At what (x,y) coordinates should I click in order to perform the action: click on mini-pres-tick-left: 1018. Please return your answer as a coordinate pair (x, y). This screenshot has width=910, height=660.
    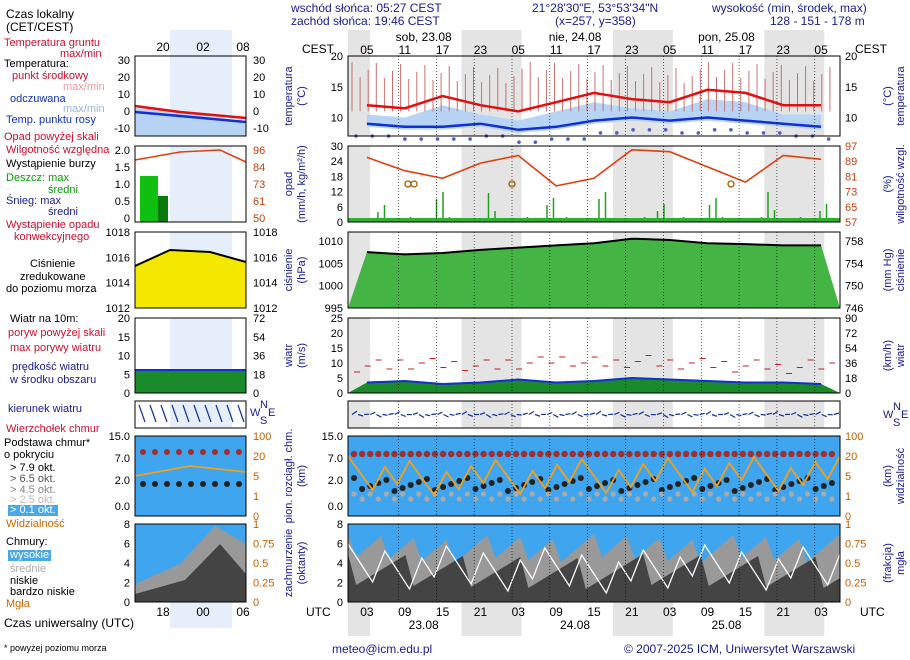
    Looking at the image, I should click on (118, 233).